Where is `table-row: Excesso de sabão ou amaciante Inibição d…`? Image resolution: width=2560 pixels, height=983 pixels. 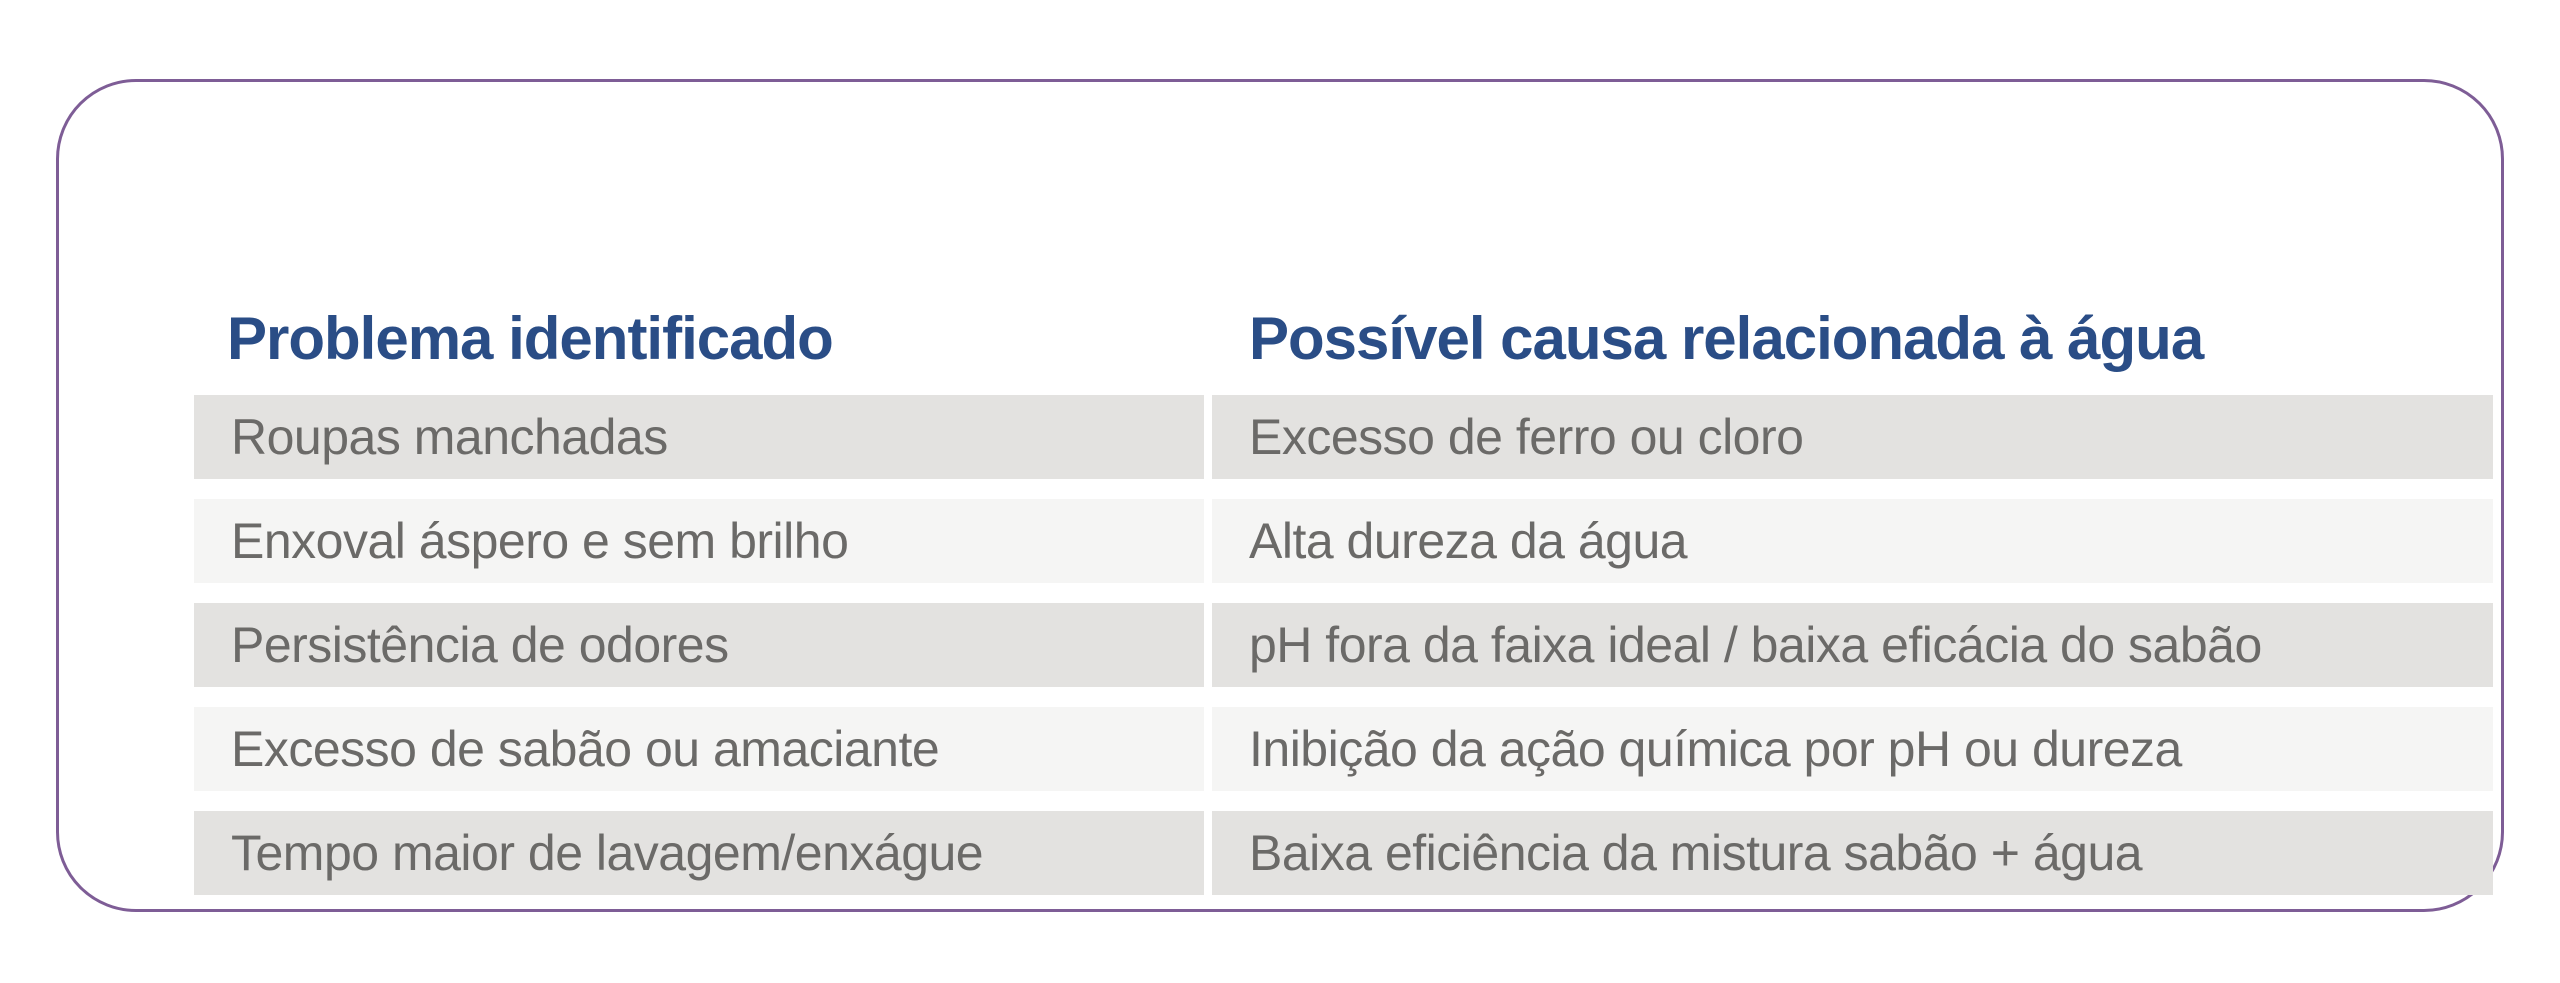 table-row: Excesso de sabão ou amaciante Inibição d… is located at coordinates (1343, 749).